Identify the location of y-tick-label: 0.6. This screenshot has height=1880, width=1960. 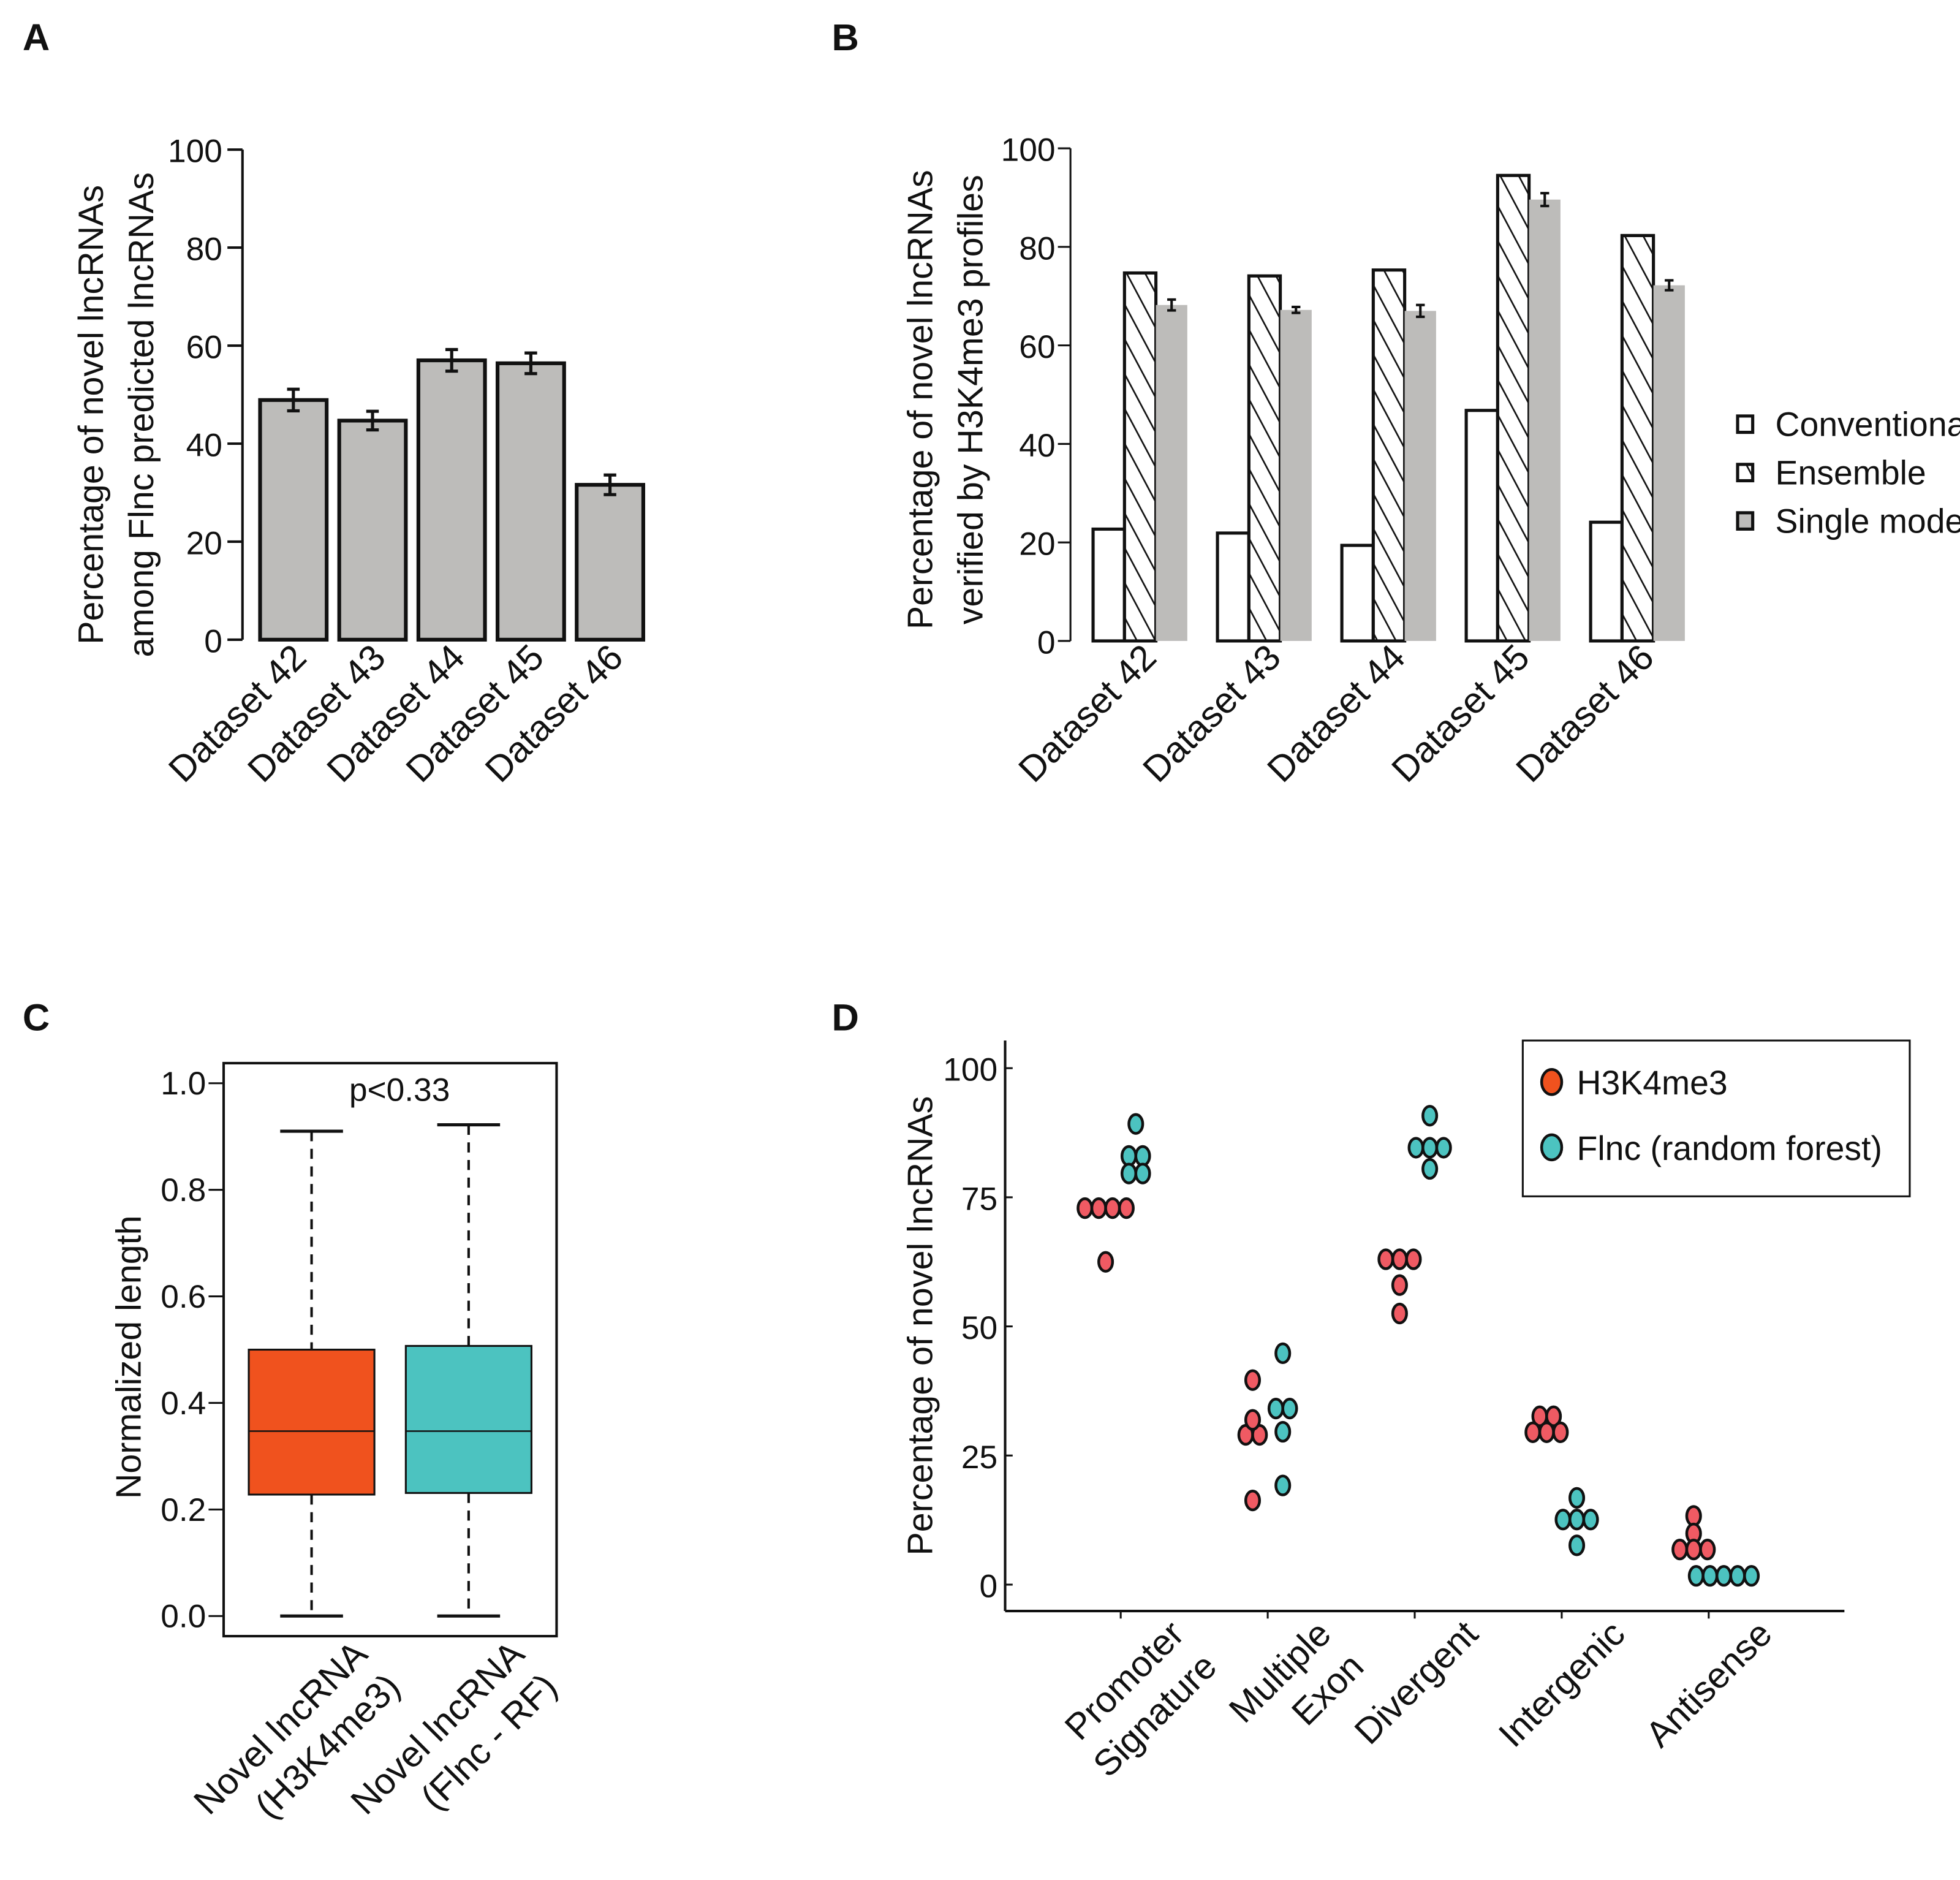
(183, 1297).